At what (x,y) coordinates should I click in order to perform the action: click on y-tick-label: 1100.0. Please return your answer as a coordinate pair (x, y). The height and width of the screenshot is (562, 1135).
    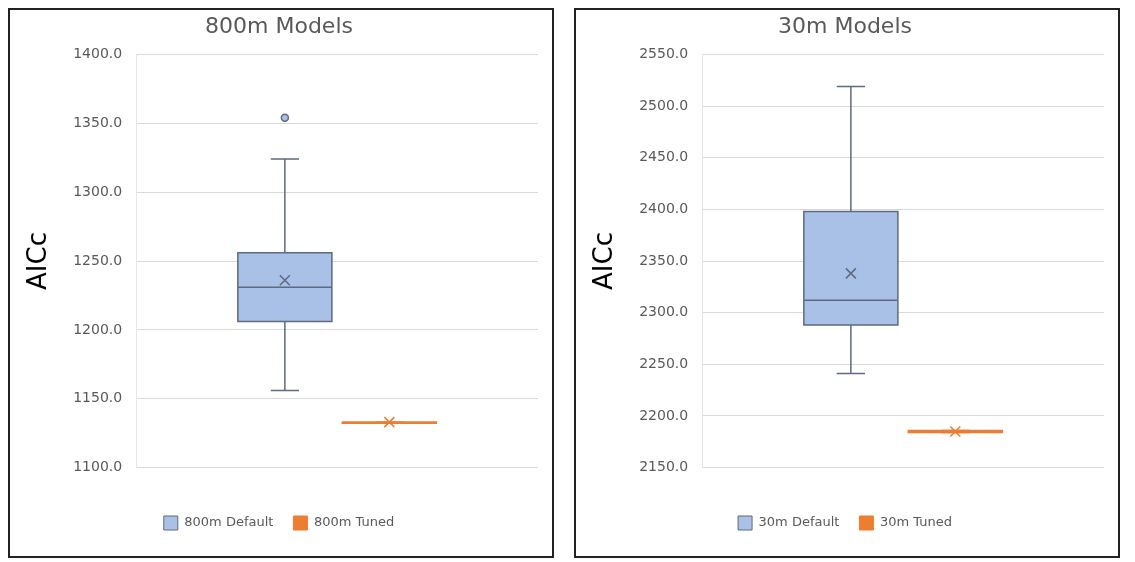
    Looking at the image, I should click on (98, 466).